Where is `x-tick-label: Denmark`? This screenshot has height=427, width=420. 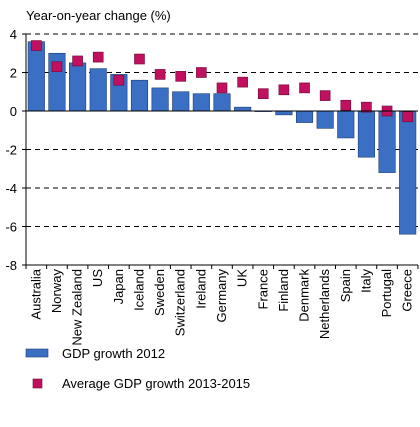
x-tick-label: Denmark is located at coordinates (304, 295).